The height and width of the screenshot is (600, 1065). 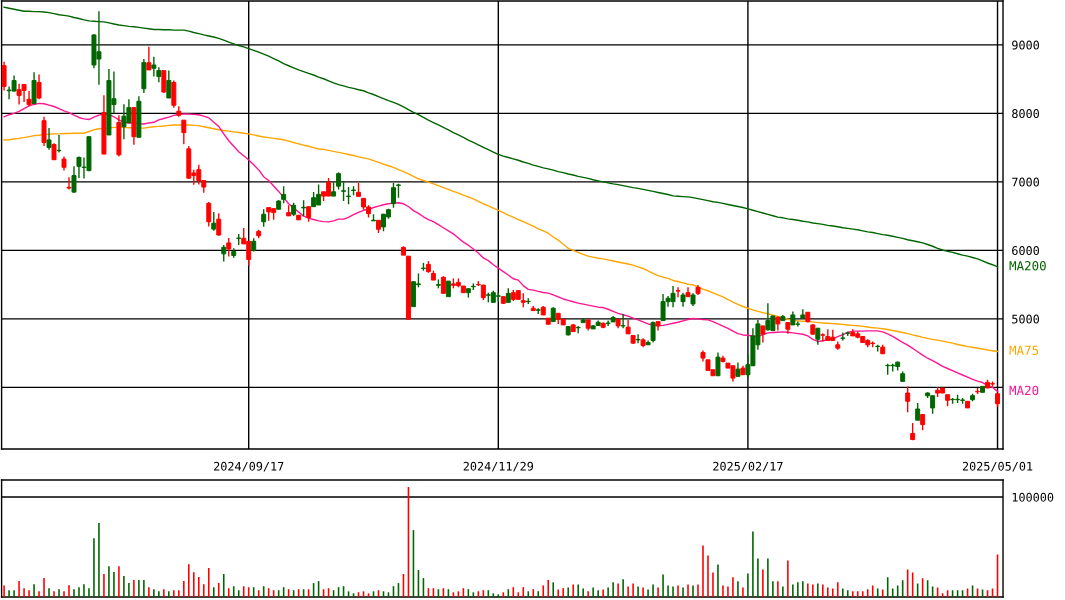 What do you see at coordinates (498, 466) in the screenshot?
I see `x-tick-label: 2024/11/29` at bounding box center [498, 466].